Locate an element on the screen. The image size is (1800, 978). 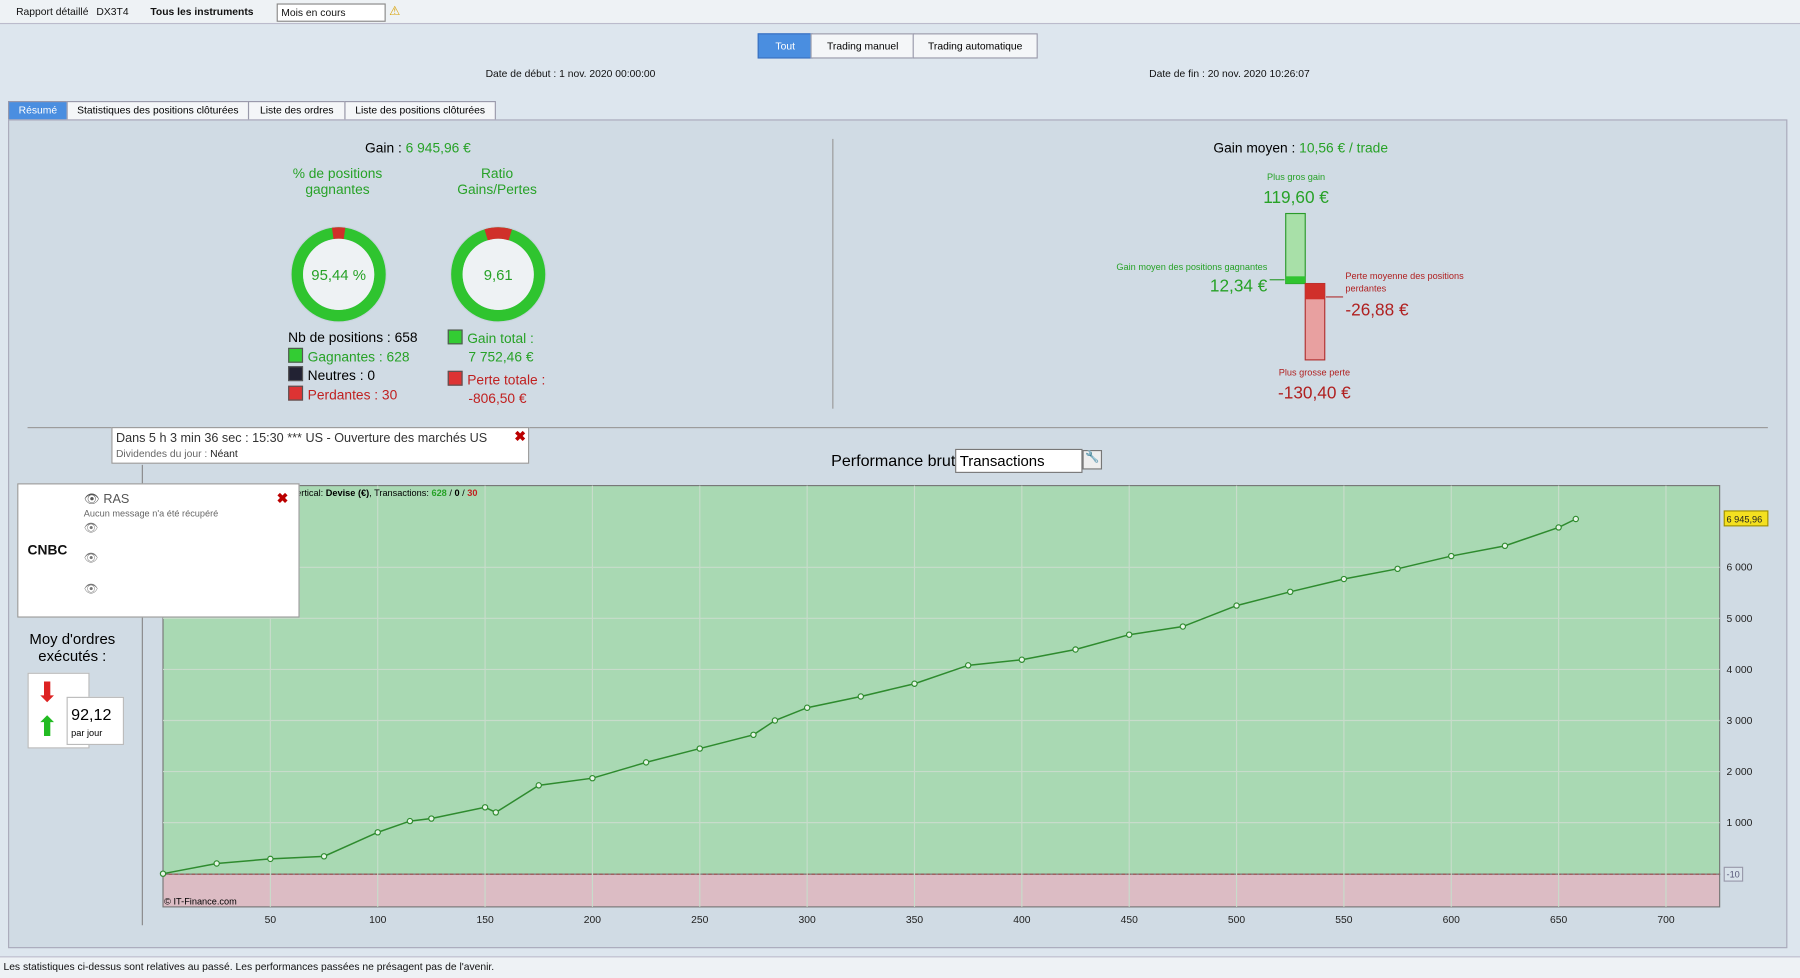
win-rate-title: % de positions gagnantes is located at coordinates (337, 181).